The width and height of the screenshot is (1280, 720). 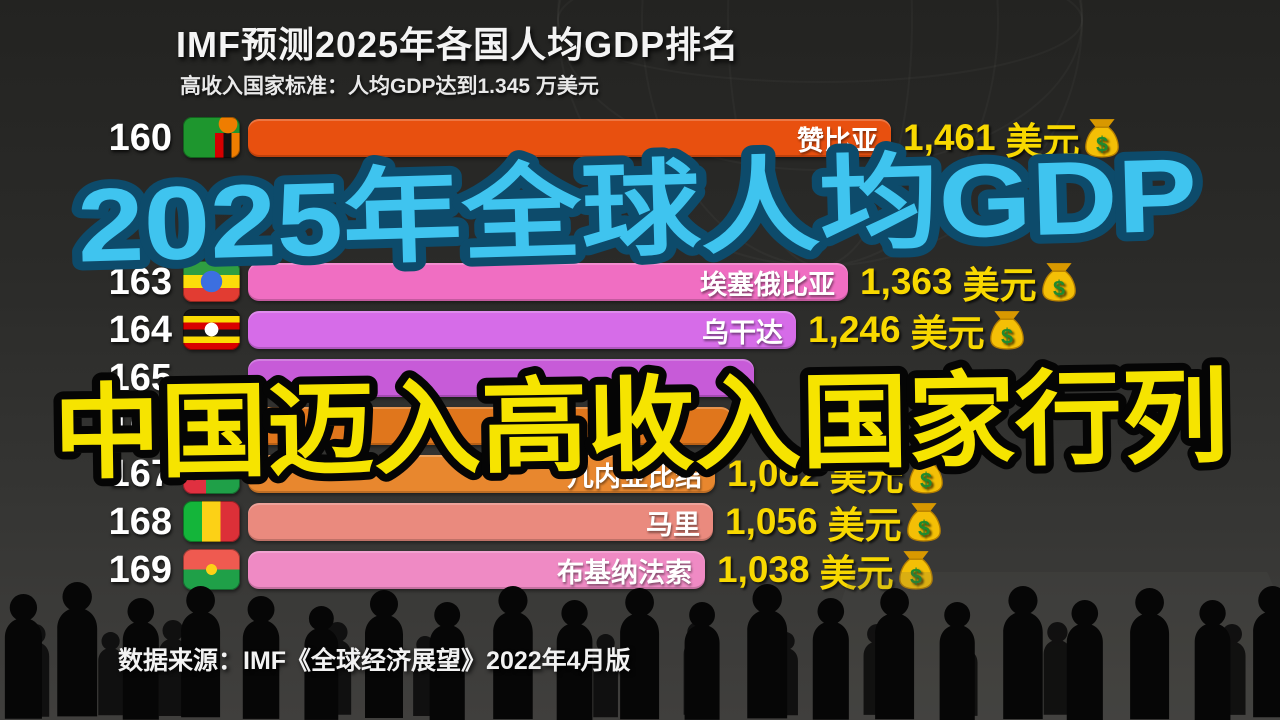 I want to click on country-label: 几内亚比绍, so click(x=634, y=476).